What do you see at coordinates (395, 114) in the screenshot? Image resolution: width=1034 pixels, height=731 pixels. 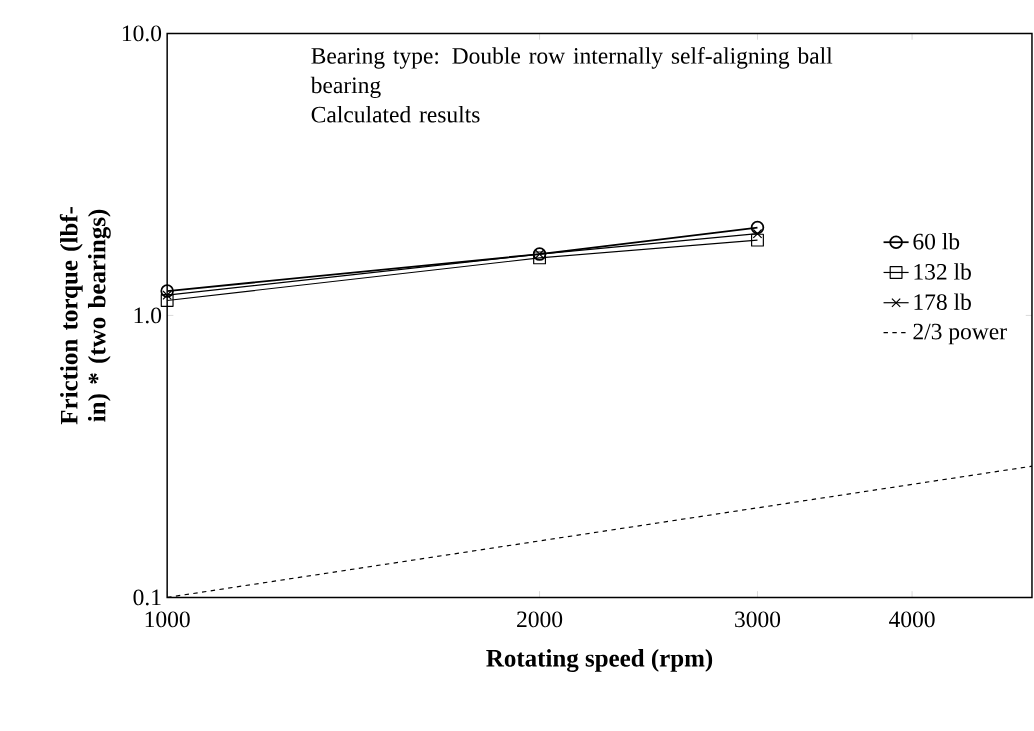 I see `annotation: Calculated results` at bounding box center [395, 114].